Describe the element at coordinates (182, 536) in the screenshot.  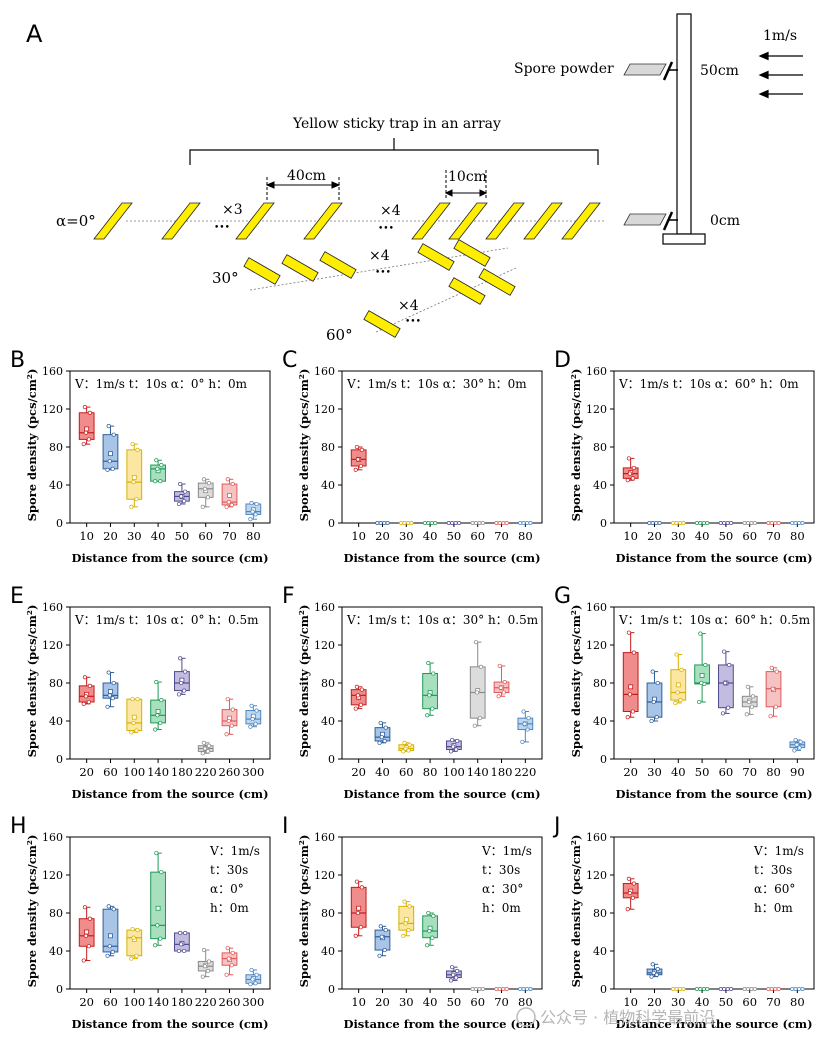
I see `x-tick-label: 50` at that location.